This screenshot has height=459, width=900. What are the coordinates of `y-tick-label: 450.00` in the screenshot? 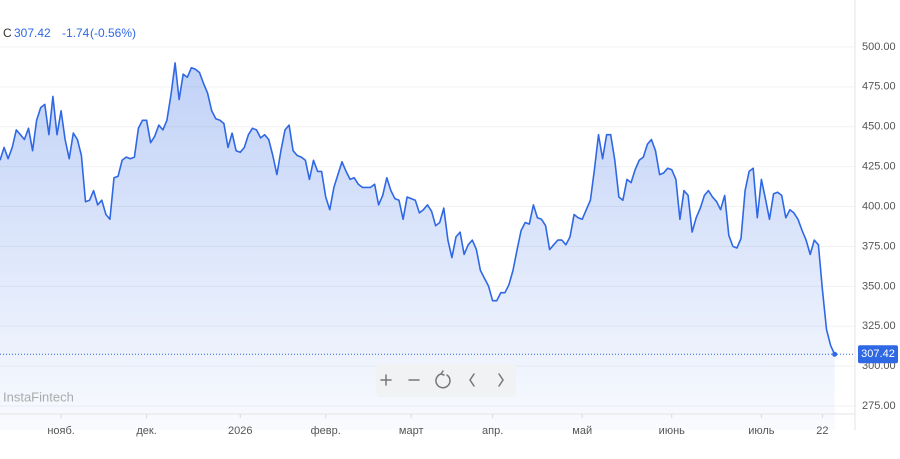 It's located at (879, 127).